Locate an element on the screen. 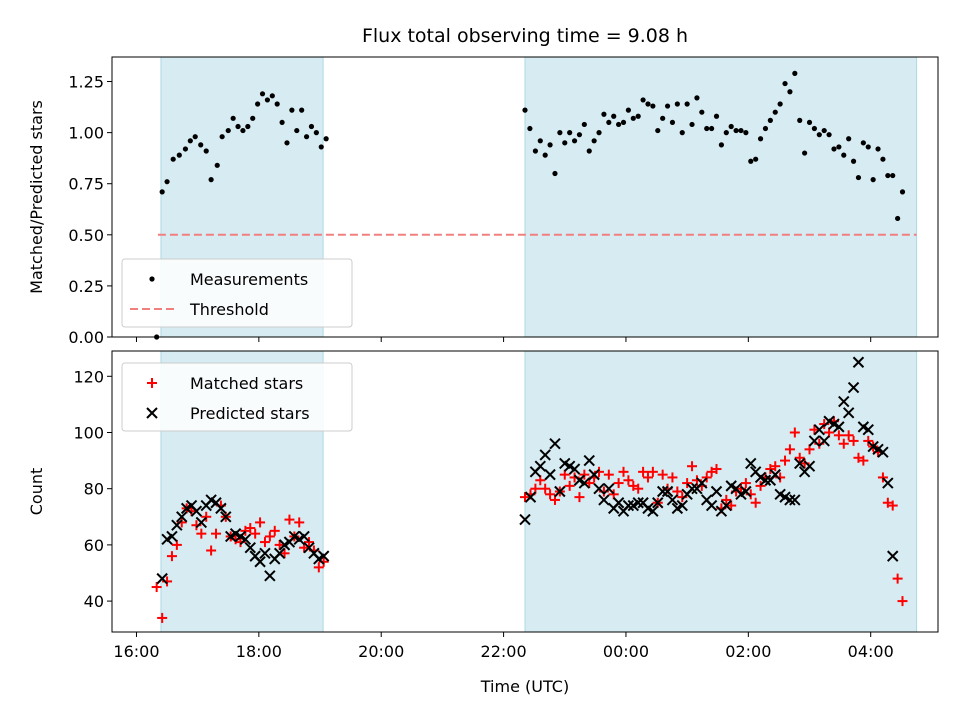 The width and height of the screenshot is (960, 720). y-tick-label: 100 is located at coordinates (88, 432).